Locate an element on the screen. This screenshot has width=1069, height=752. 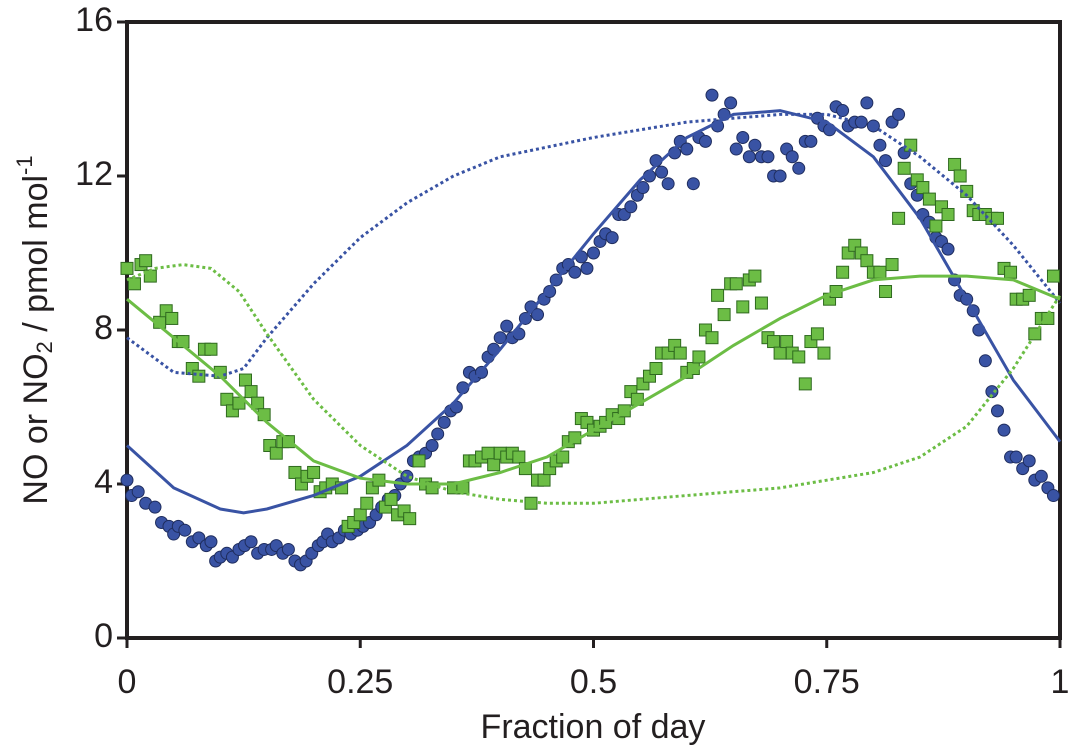
x-tick-label: 0.5 is located at coordinates (593, 682).